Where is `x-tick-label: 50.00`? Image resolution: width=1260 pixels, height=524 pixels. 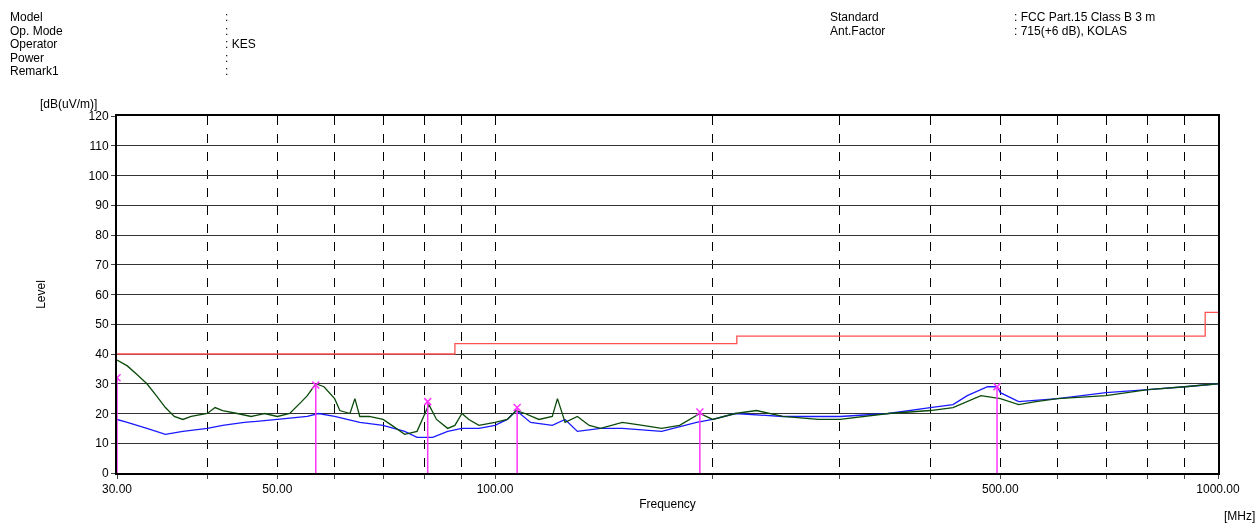 x-tick-label: 50.00 is located at coordinates (277, 489).